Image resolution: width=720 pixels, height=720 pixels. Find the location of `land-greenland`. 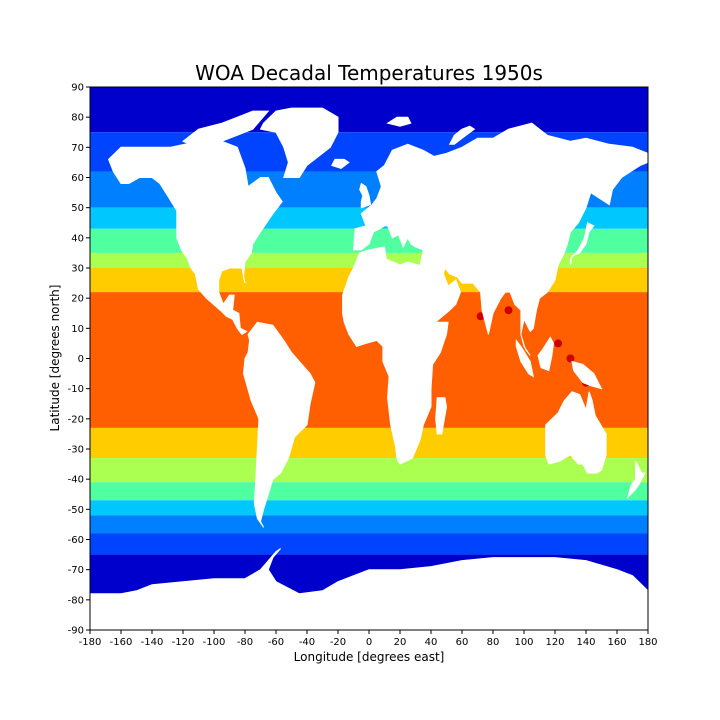

land-greenland is located at coordinates (299, 142).